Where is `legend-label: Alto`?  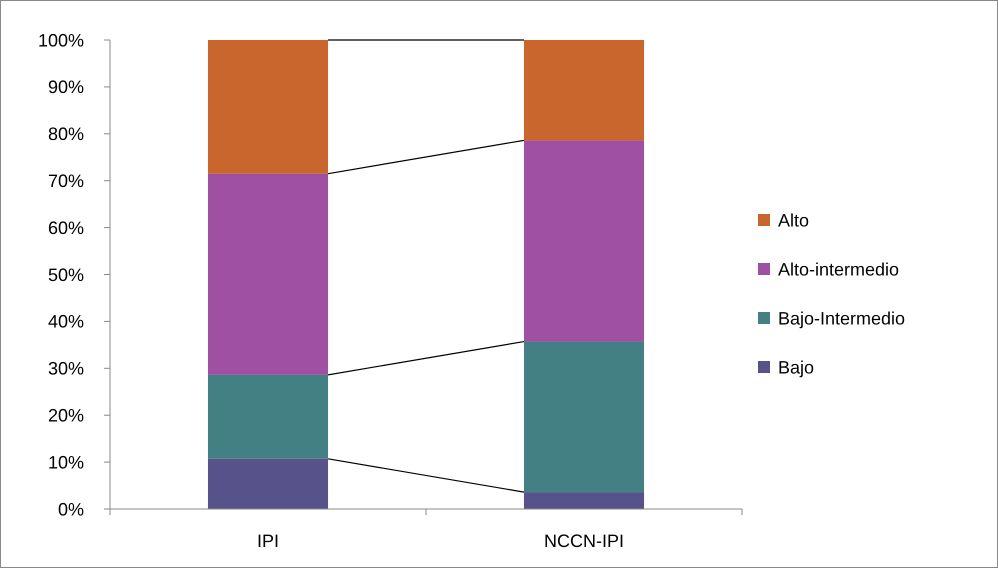
legend-label: Alto is located at coordinates (794, 220).